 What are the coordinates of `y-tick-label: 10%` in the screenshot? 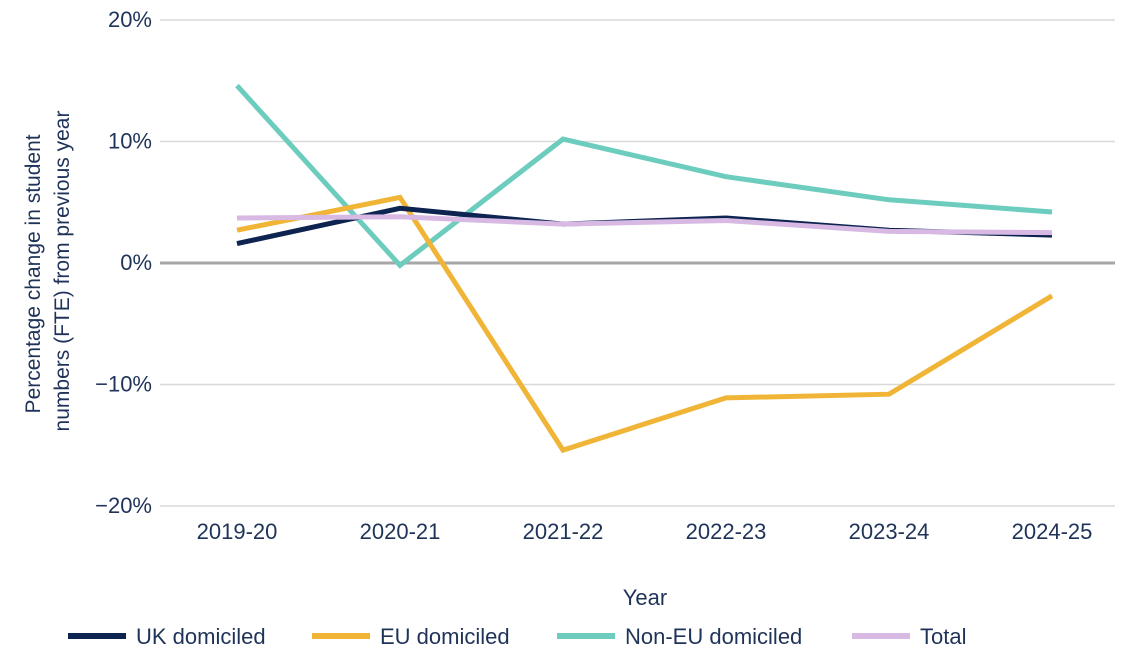 It's located at (130, 141).